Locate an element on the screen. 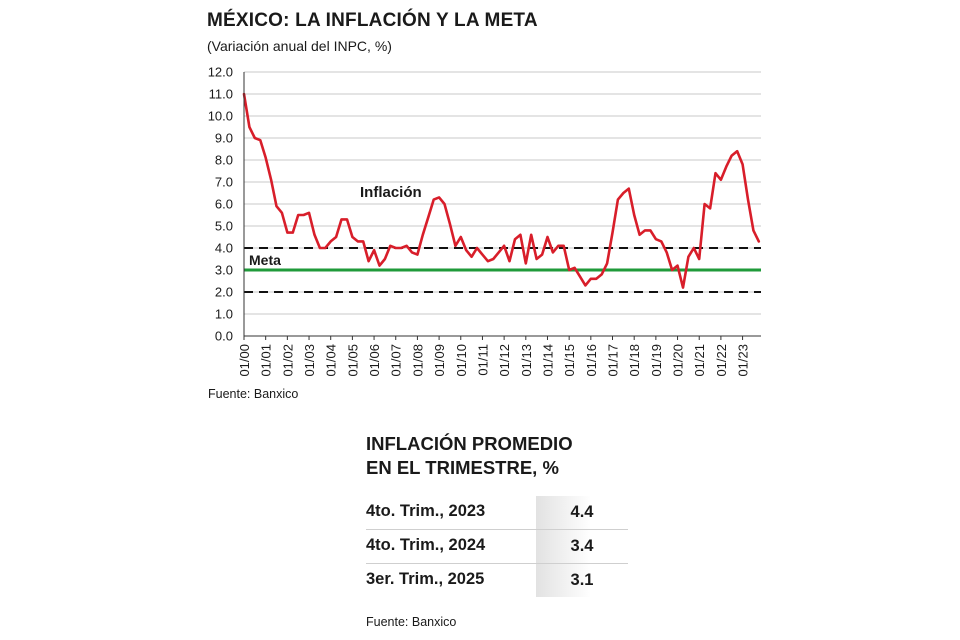 The width and height of the screenshot is (960, 640). x-tick-label: 01/01 is located at coordinates (266, 360).